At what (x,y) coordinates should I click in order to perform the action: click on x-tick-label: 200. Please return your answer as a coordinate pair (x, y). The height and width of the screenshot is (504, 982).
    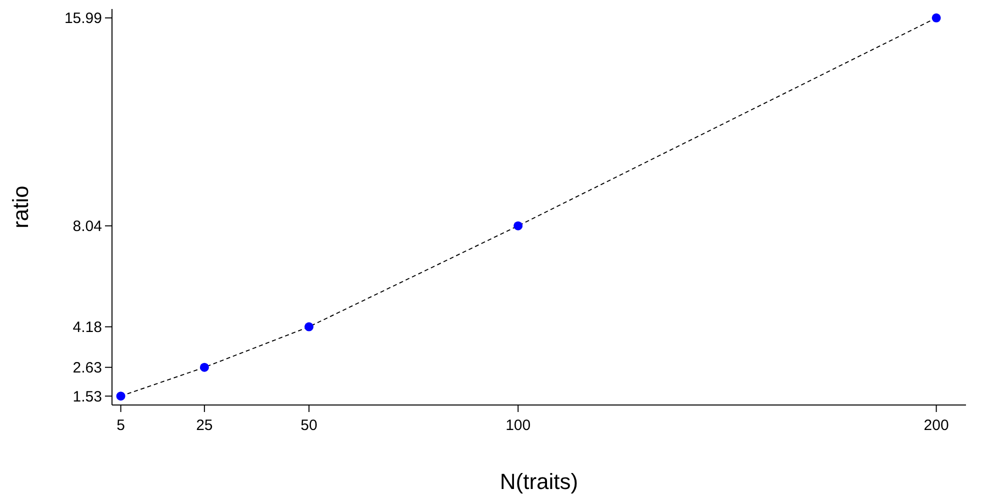
    Looking at the image, I should click on (936, 425).